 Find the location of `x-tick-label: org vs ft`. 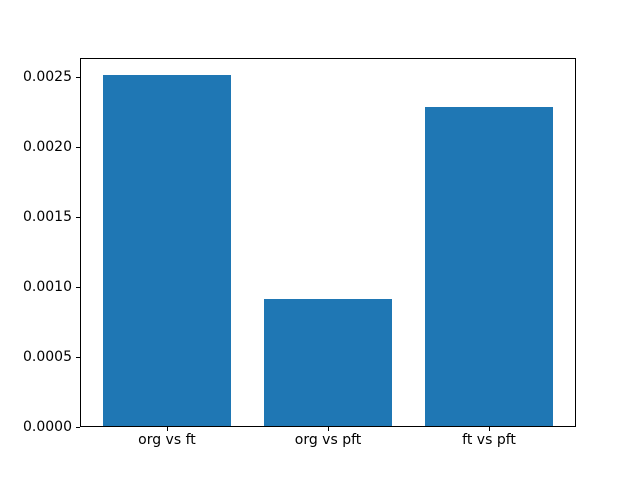

x-tick-label: org vs ft is located at coordinates (167, 440).